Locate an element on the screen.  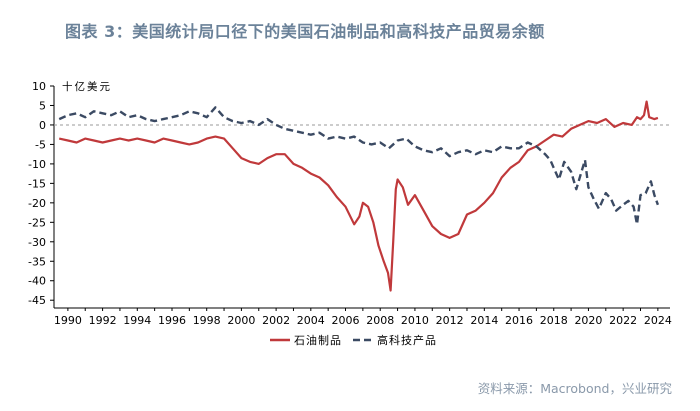
y-tick-label: -45 is located at coordinates (37, 300).